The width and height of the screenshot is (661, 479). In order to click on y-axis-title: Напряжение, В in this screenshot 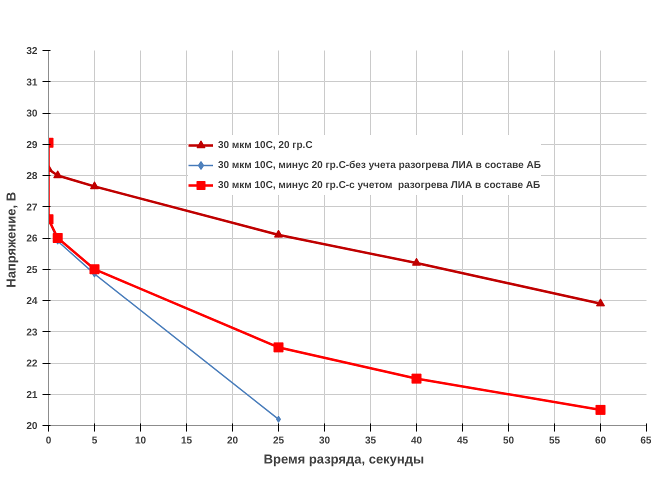, I will do `click(10, 240)`.